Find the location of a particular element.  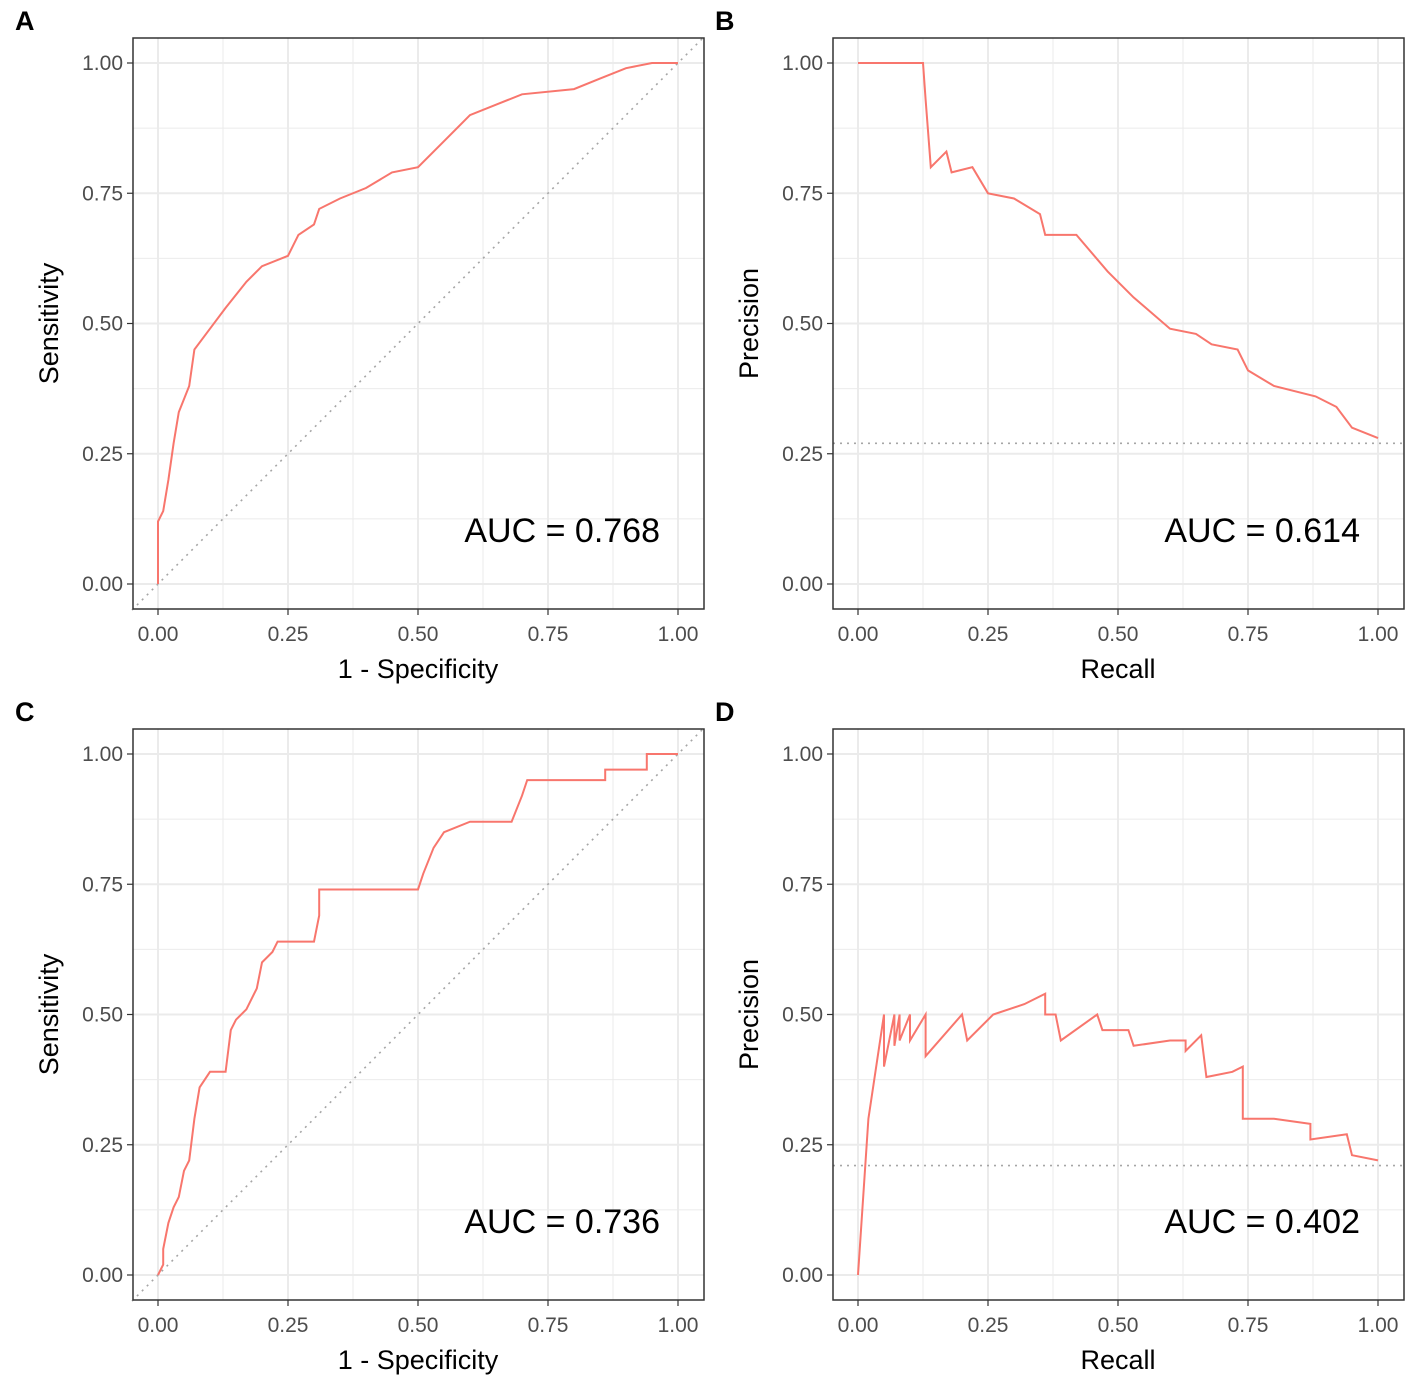

panel-label: D is located at coordinates (725, 712).